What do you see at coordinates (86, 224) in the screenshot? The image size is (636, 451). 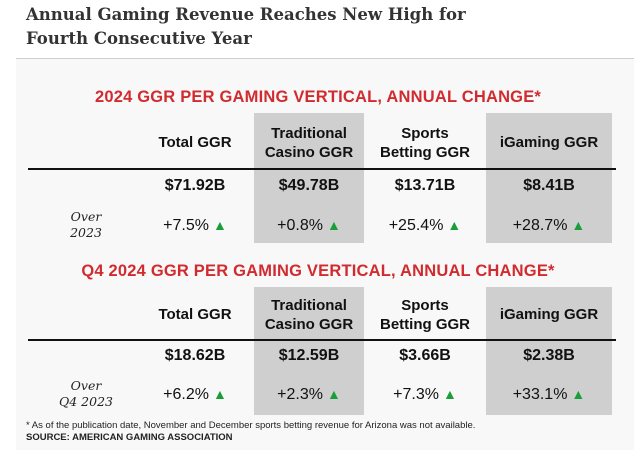 I see `row-label: Over 2023` at bounding box center [86, 224].